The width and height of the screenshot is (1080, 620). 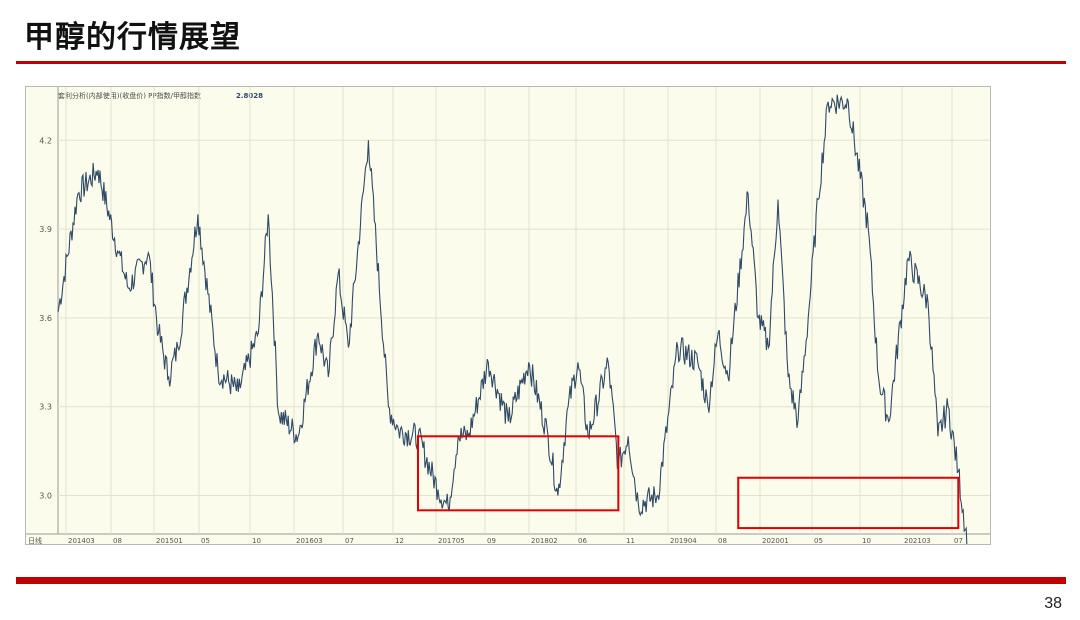 What do you see at coordinates (399, 540) in the screenshot?
I see `x-tick-label: 12` at bounding box center [399, 540].